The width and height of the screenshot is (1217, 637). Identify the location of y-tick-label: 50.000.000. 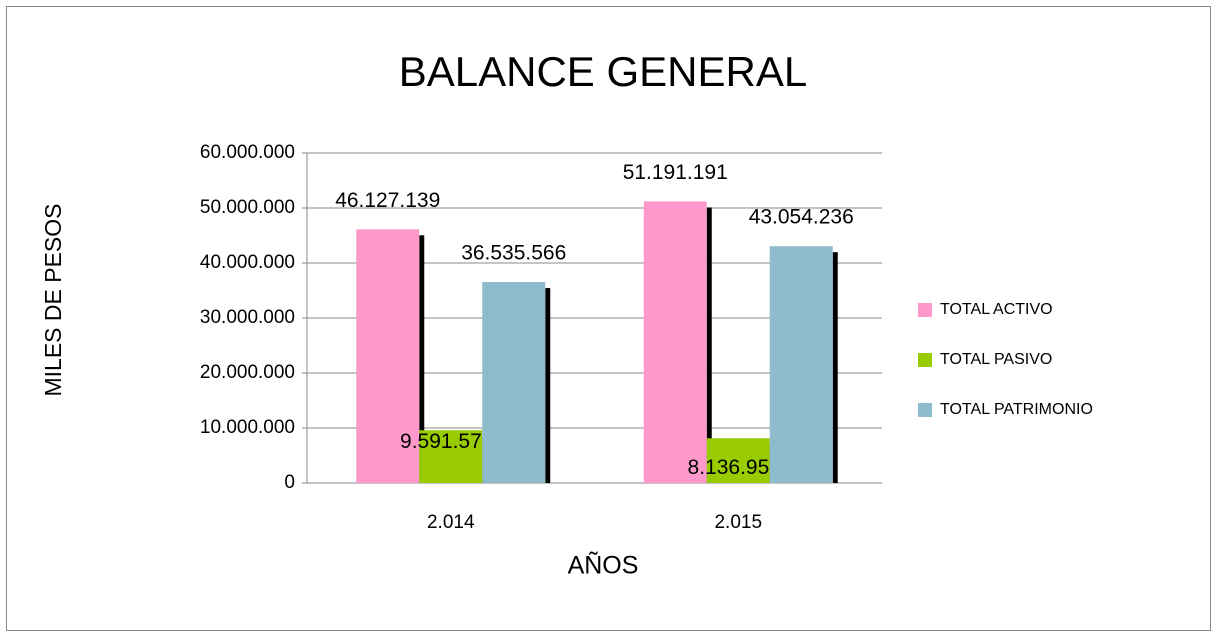
(247, 207).